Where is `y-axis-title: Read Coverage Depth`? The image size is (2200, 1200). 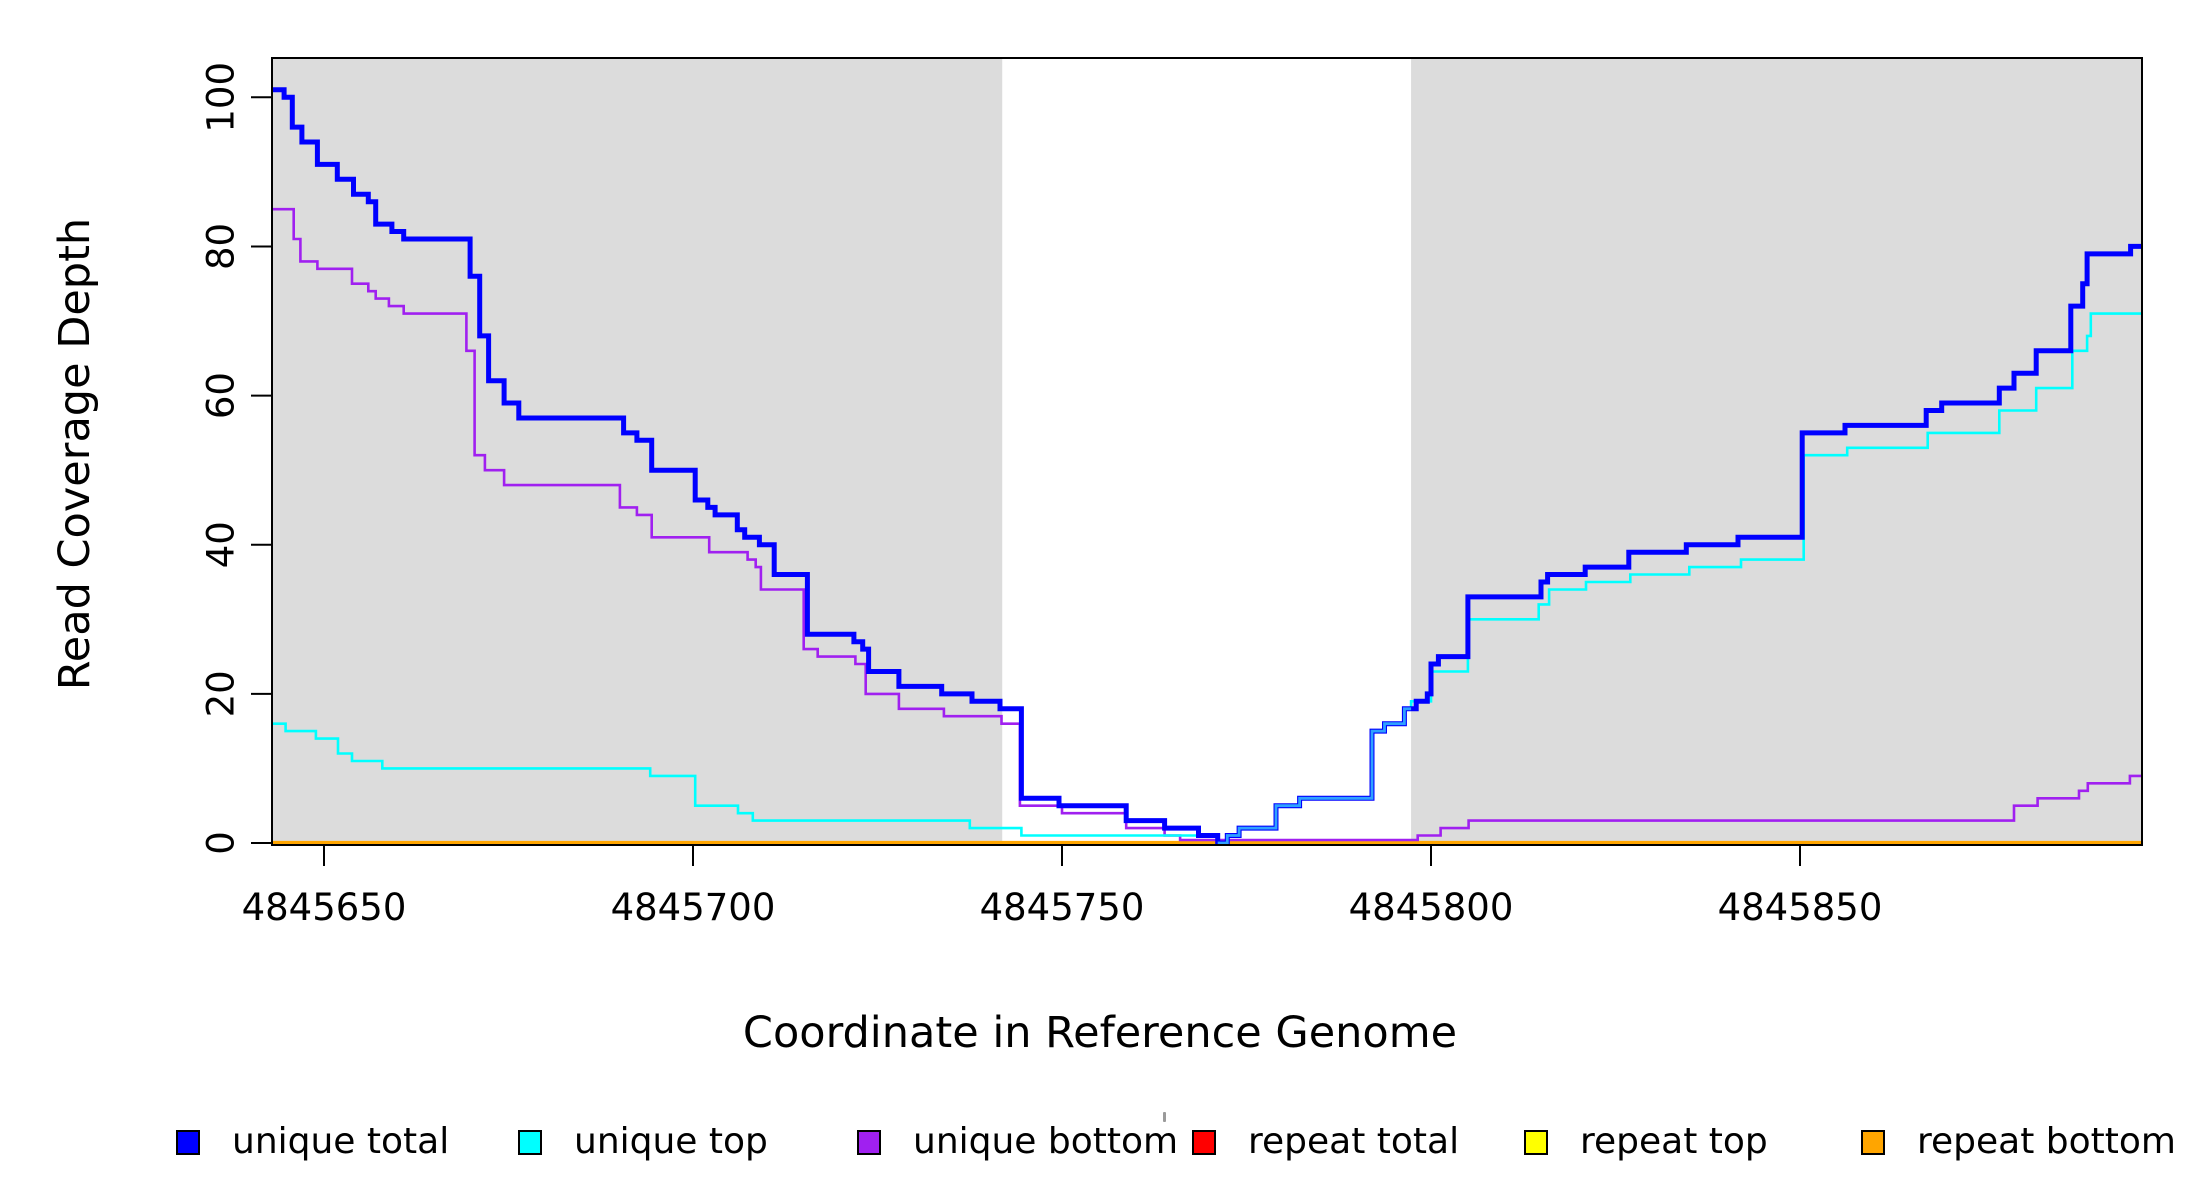 y-axis-title: Read Coverage Depth is located at coordinates (75, 454).